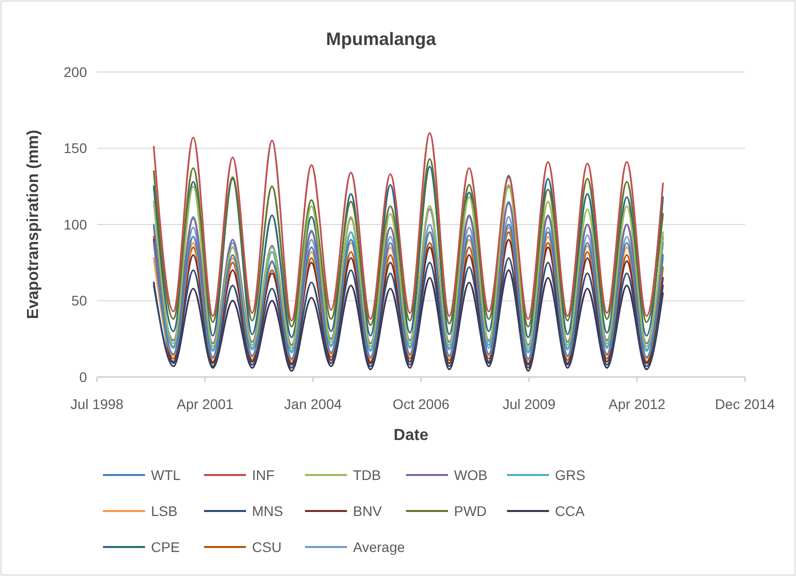 This screenshot has width=796, height=576. I want to click on legend-label: CCA, so click(570, 510).